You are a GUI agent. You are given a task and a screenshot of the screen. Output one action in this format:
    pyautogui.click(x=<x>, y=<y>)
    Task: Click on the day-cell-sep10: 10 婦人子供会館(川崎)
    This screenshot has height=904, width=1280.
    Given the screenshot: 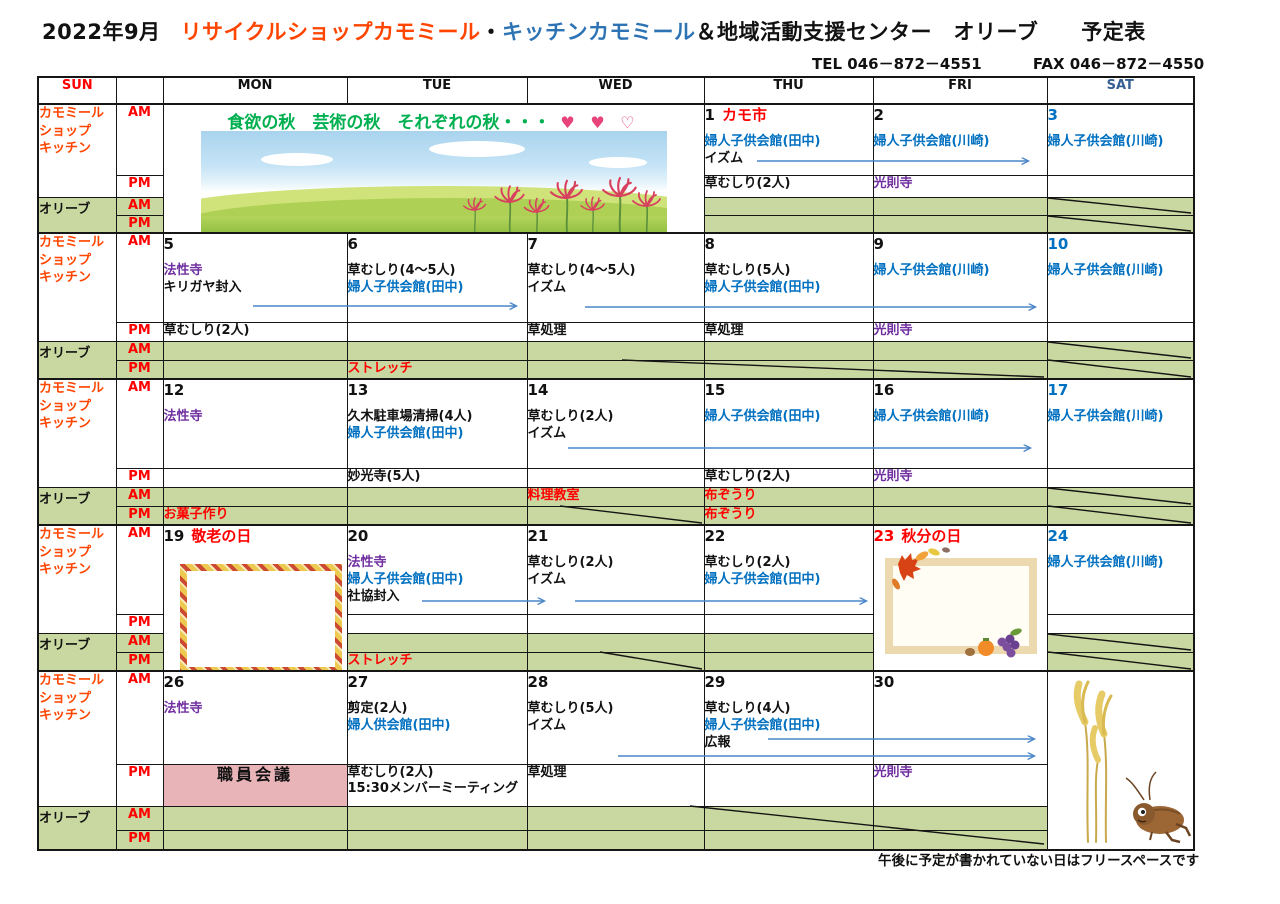 What is the action you would take?
    pyautogui.click(x=1120, y=277)
    